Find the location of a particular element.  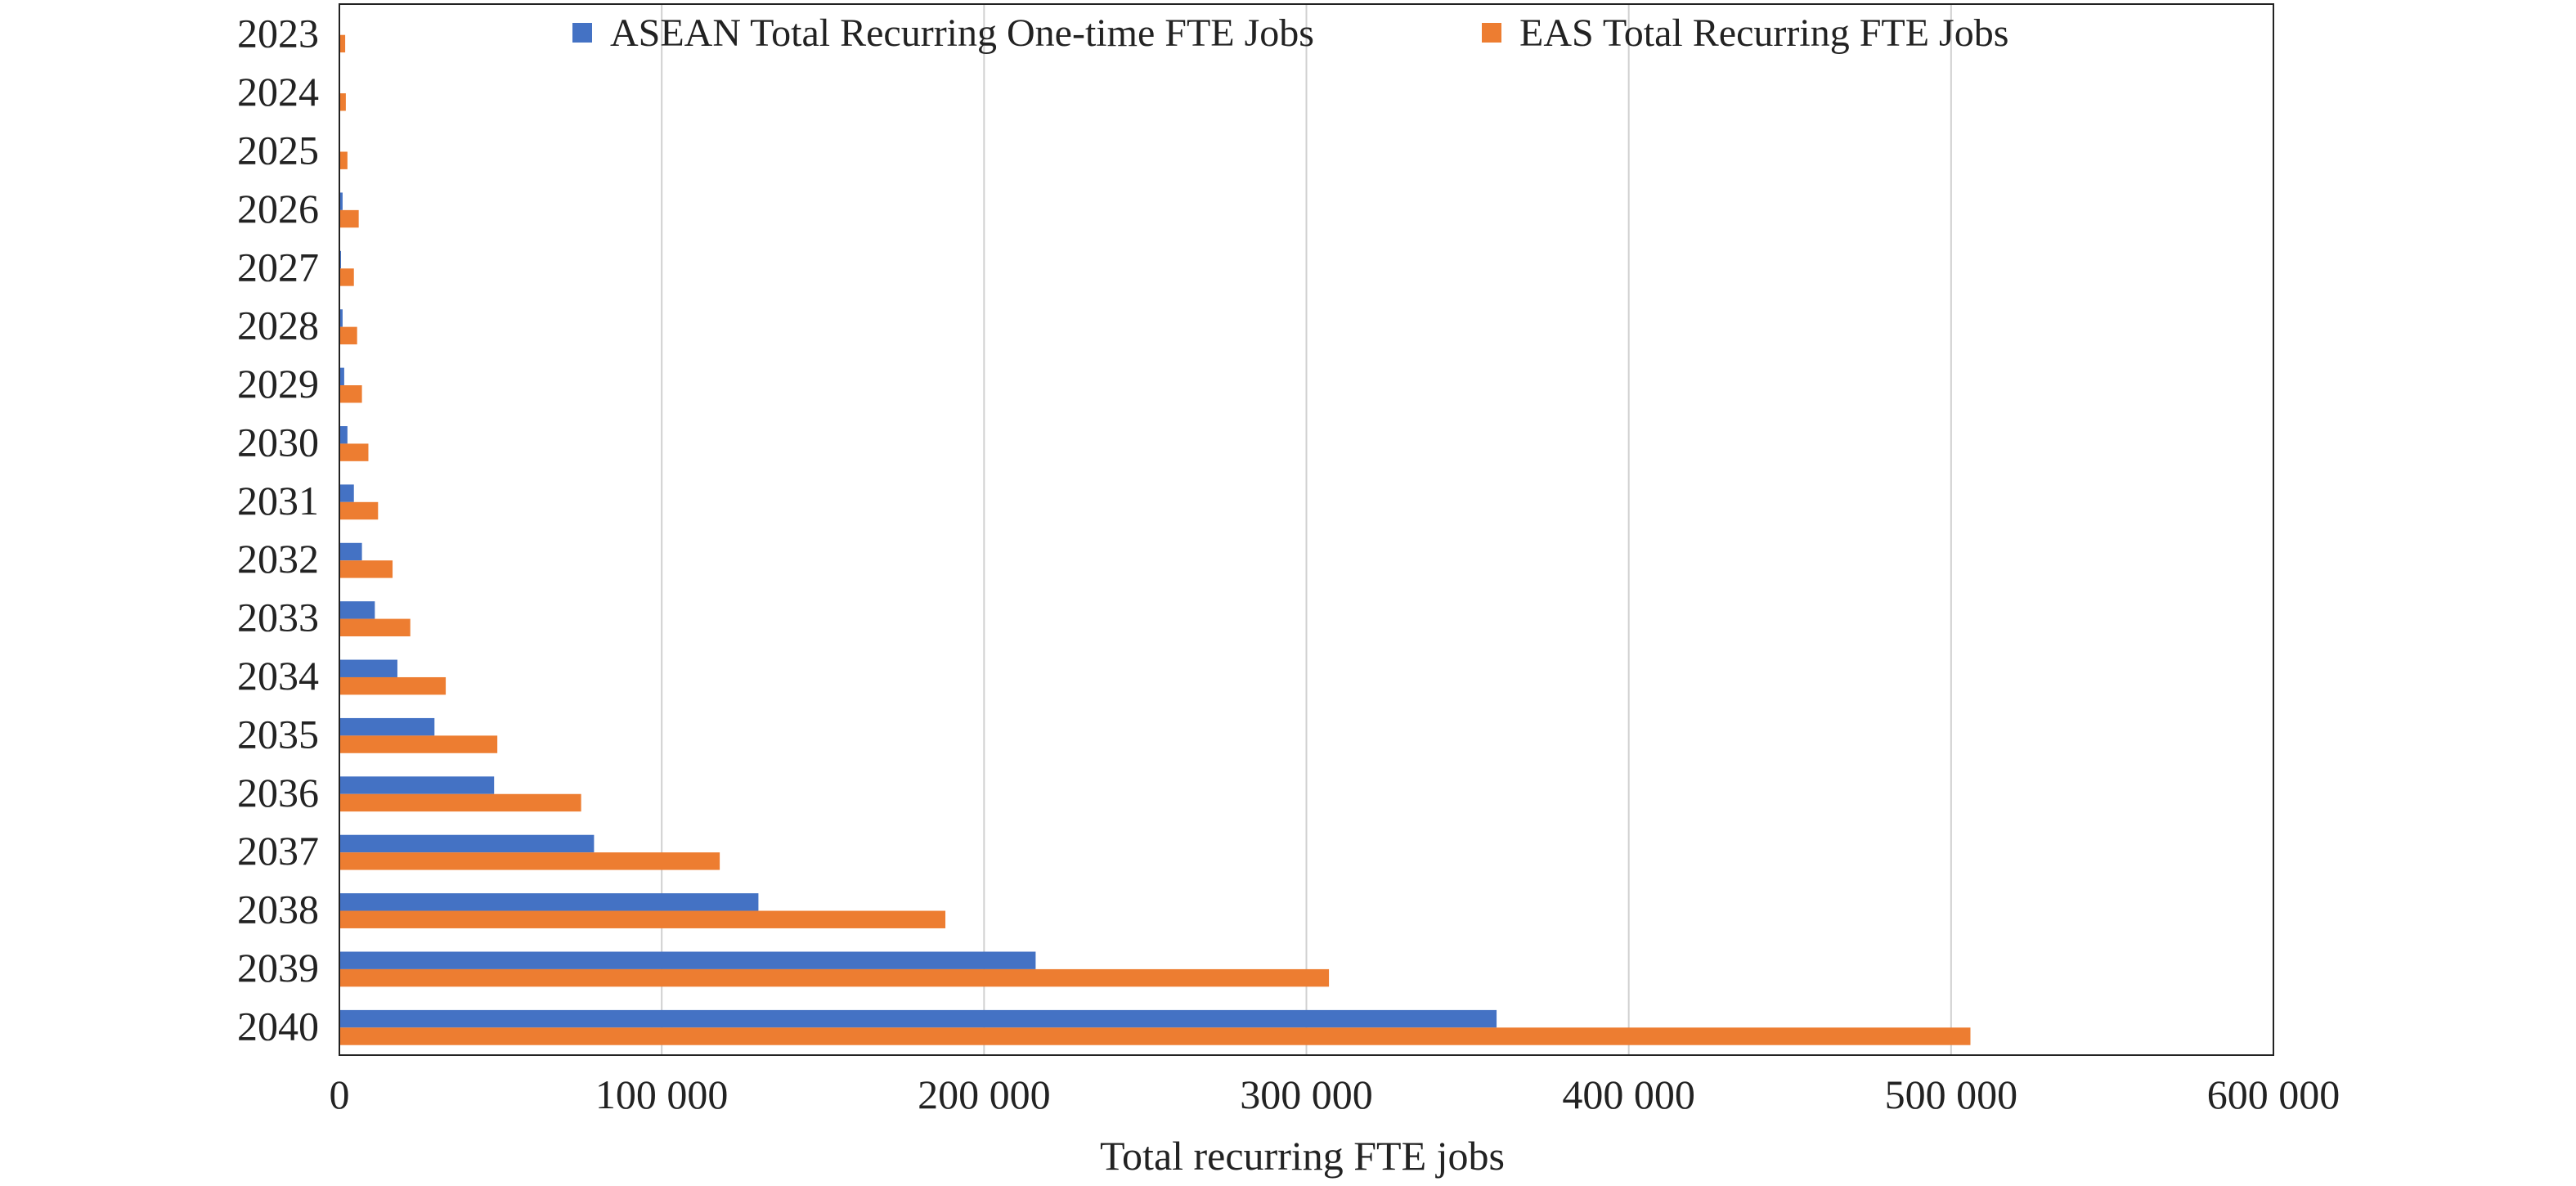

bar-asean-2038 is located at coordinates (549, 902).